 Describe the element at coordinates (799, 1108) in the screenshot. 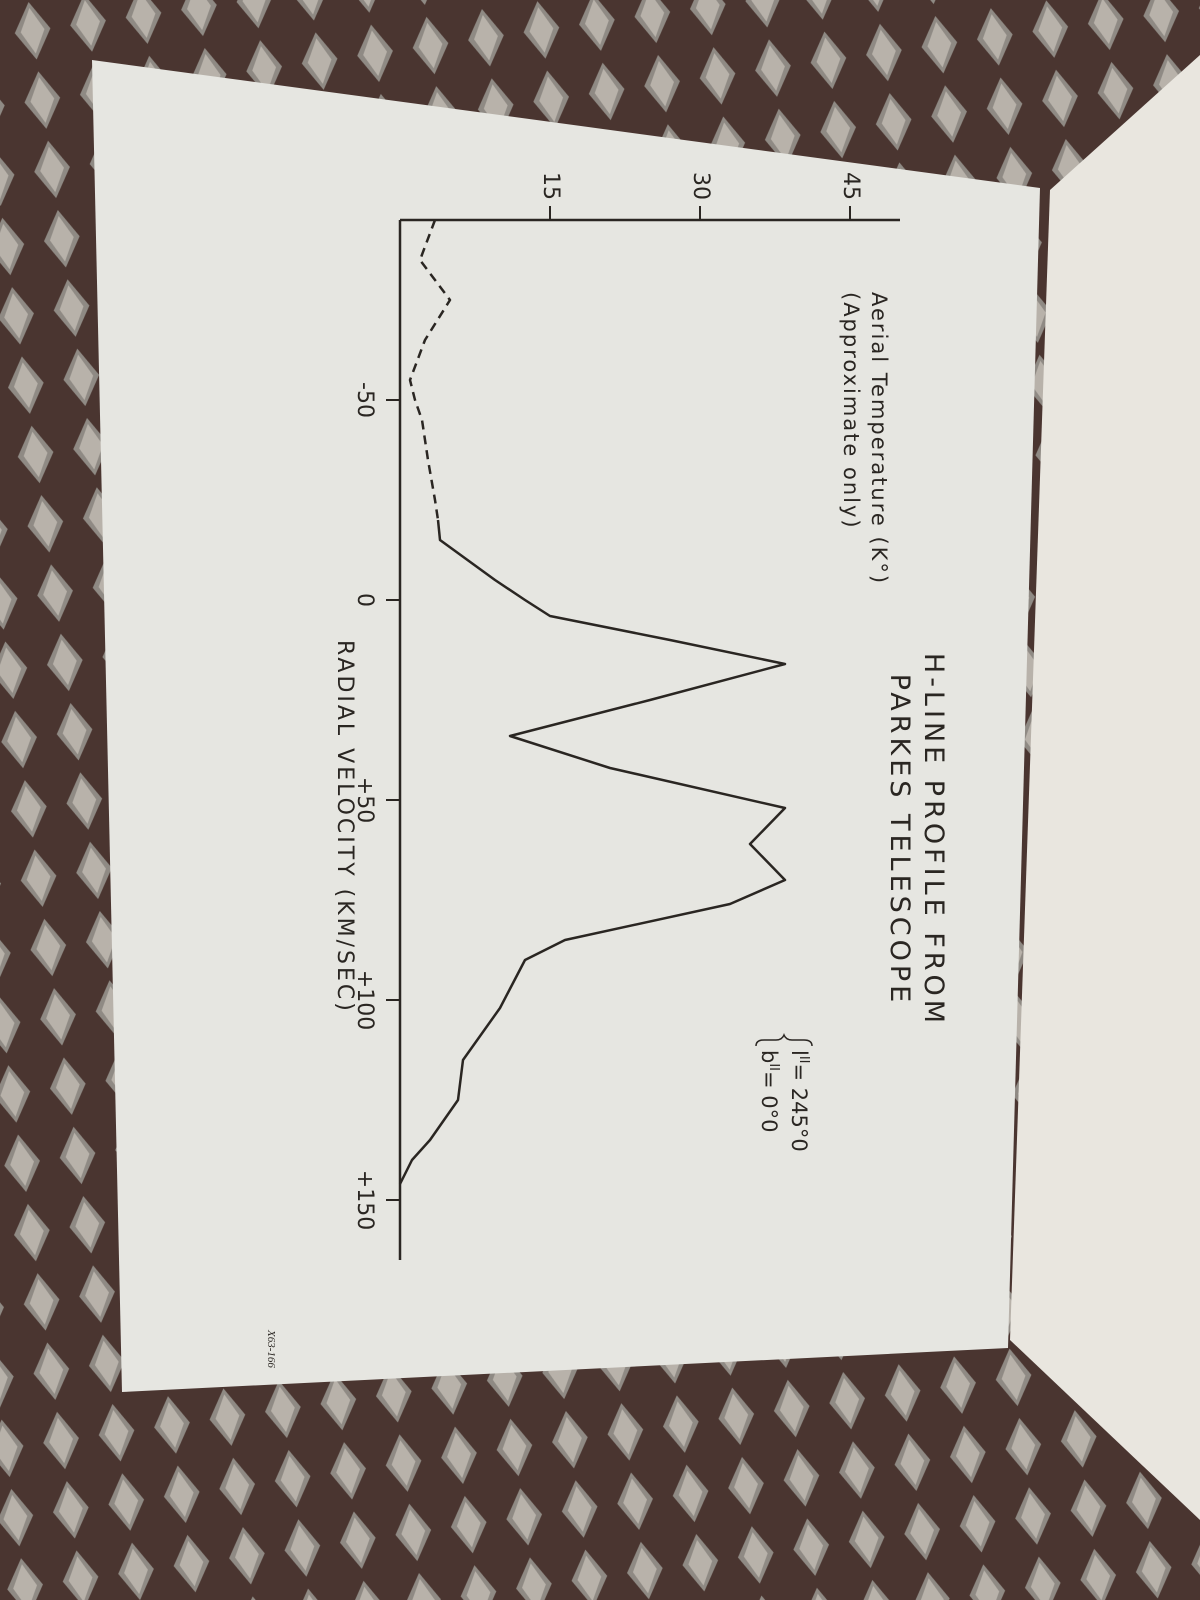

I see `annotation-text: = 245°0` at that location.